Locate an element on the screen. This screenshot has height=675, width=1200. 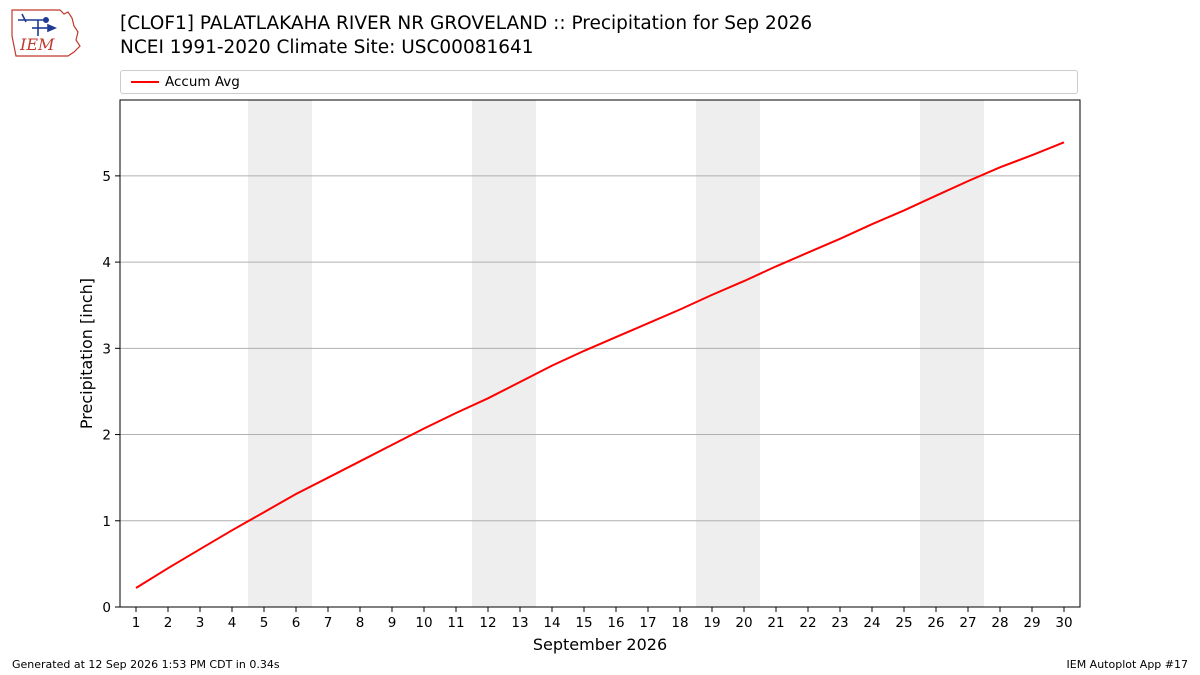
x-tick-label: 16 is located at coordinates (615, 623).